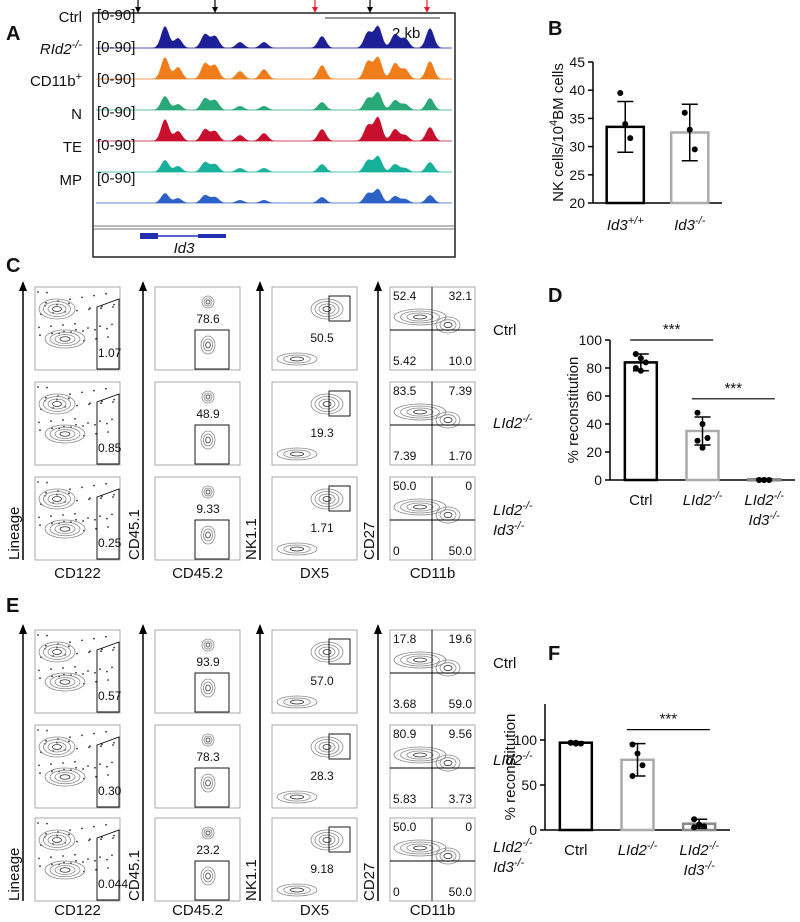 This screenshot has height=922, width=800. I want to click on y-tick-label: 30, so click(577, 147).